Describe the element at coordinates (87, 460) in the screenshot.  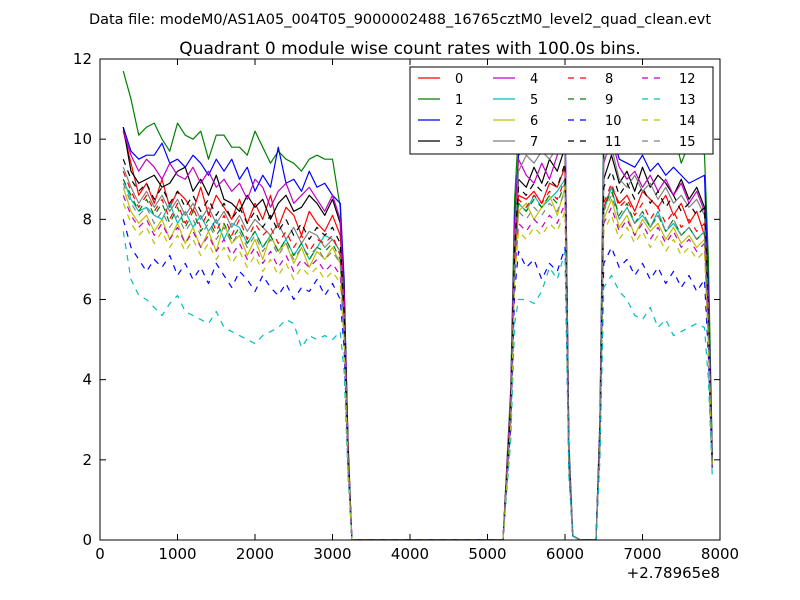
I see `y-tick-label: 2` at that location.